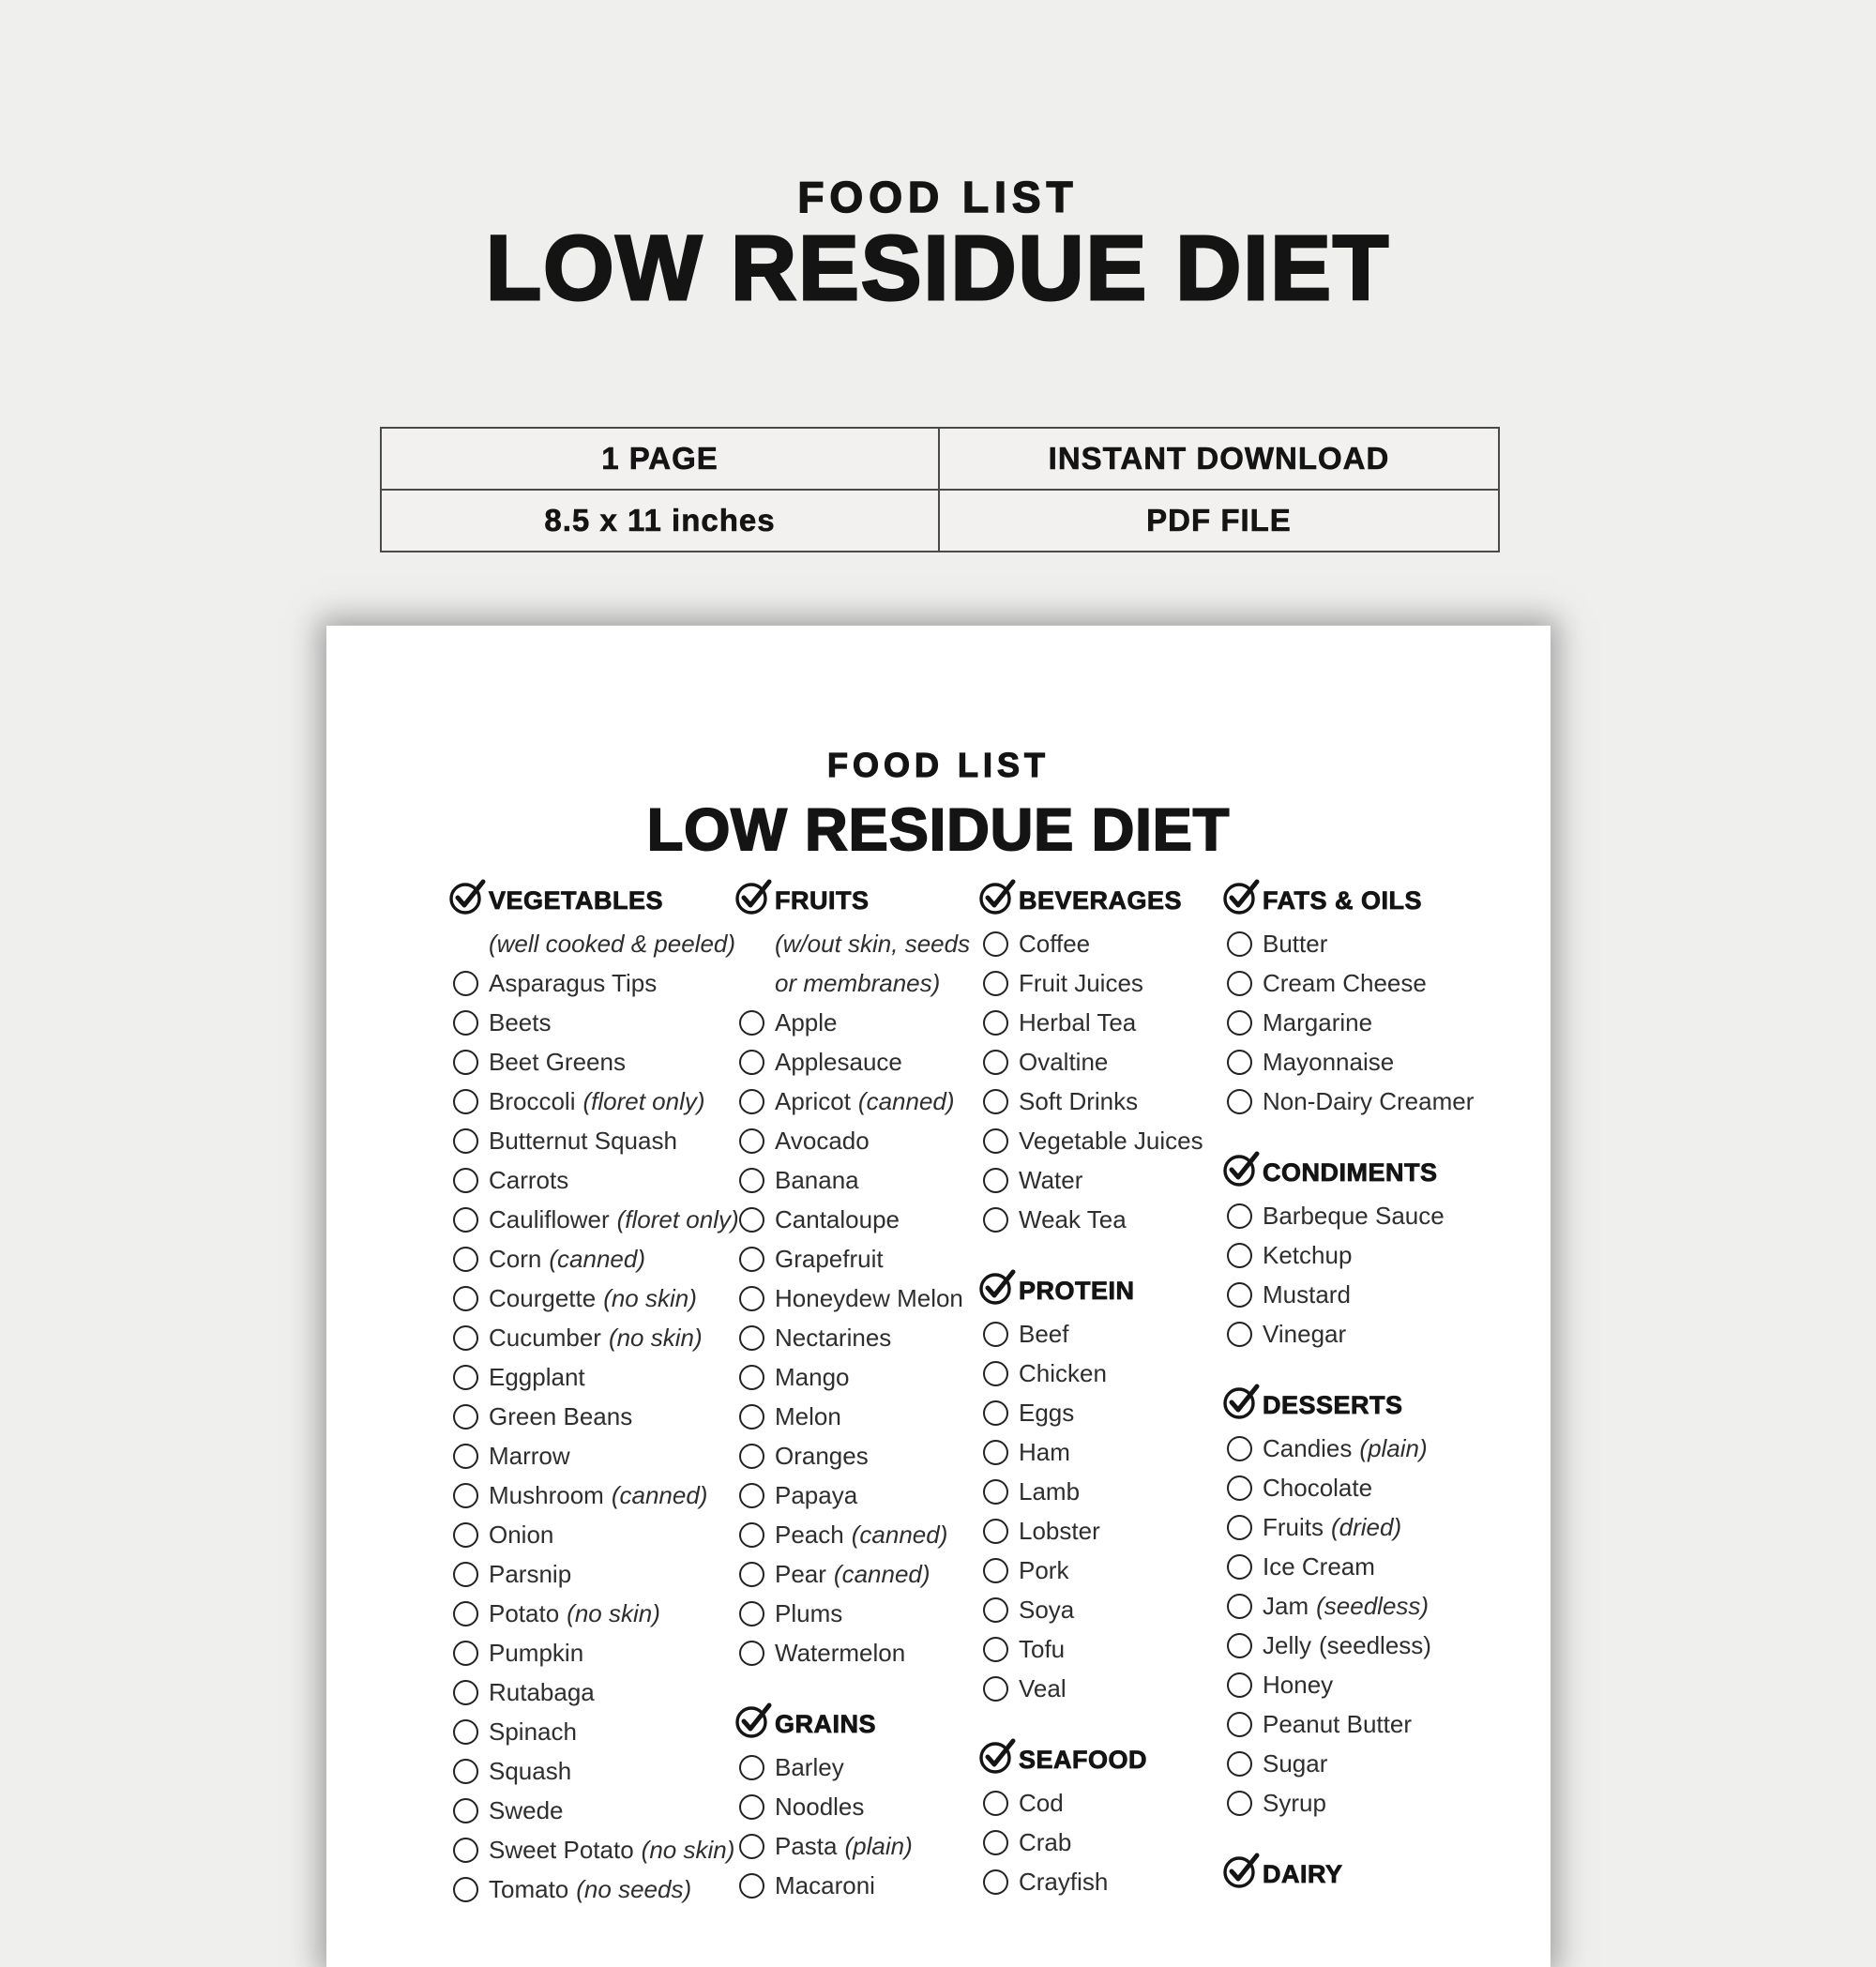 The width and height of the screenshot is (1876, 1967). Describe the element at coordinates (612, 943) in the screenshot. I see `section-subtitle: (well cooked & peeled)` at that location.